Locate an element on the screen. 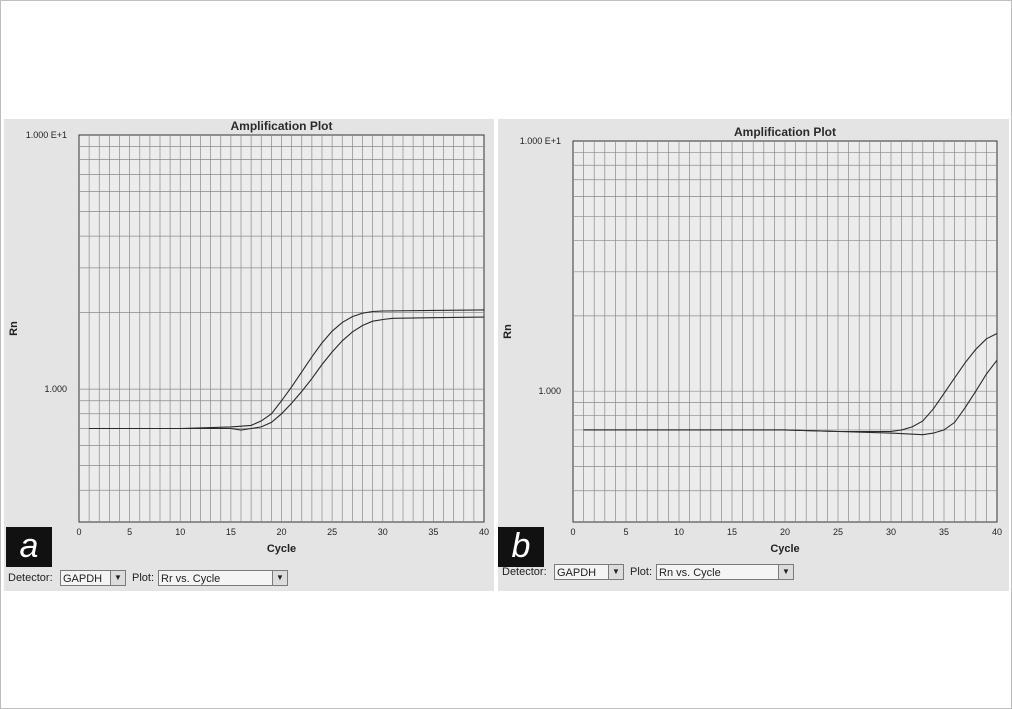  x-axis-label-a: Cycle is located at coordinates (281, 549).